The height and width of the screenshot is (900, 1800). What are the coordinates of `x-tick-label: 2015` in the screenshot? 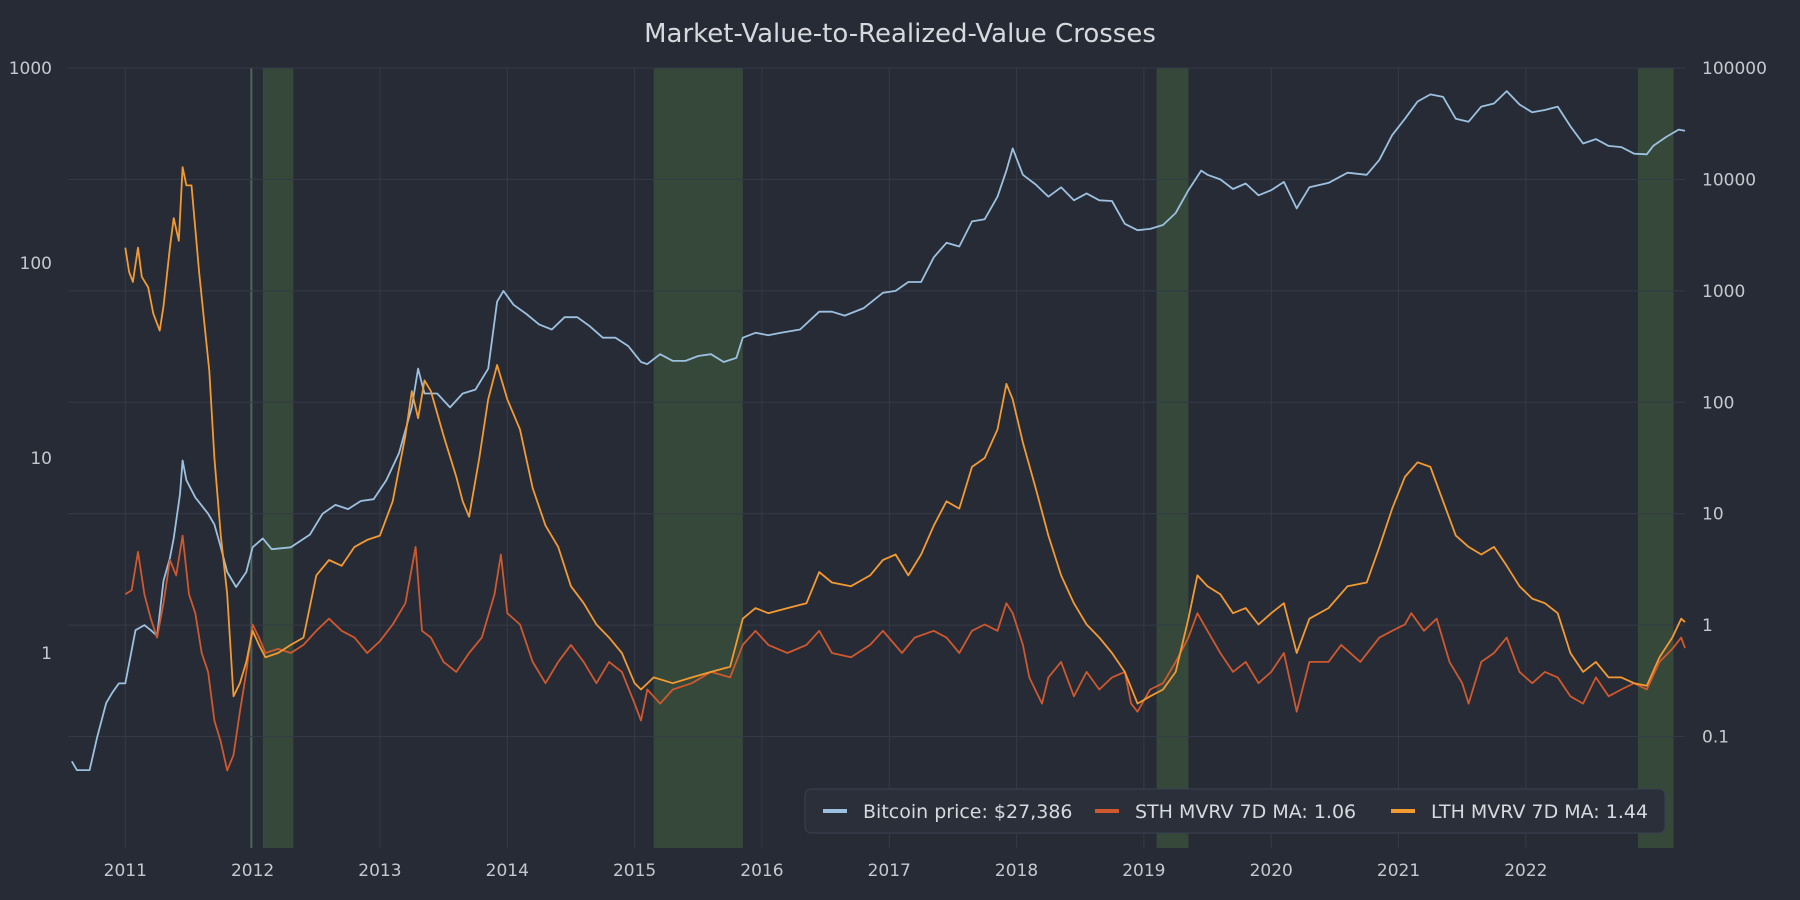 It's located at (634, 871).